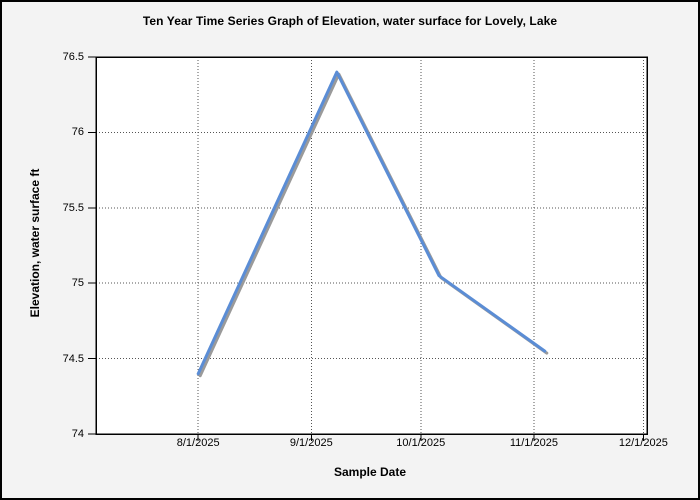 This screenshot has height=500, width=700. Describe the element at coordinates (533, 443) in the screenshot. I see `x-tick-label: 11/1/2025` at that location.